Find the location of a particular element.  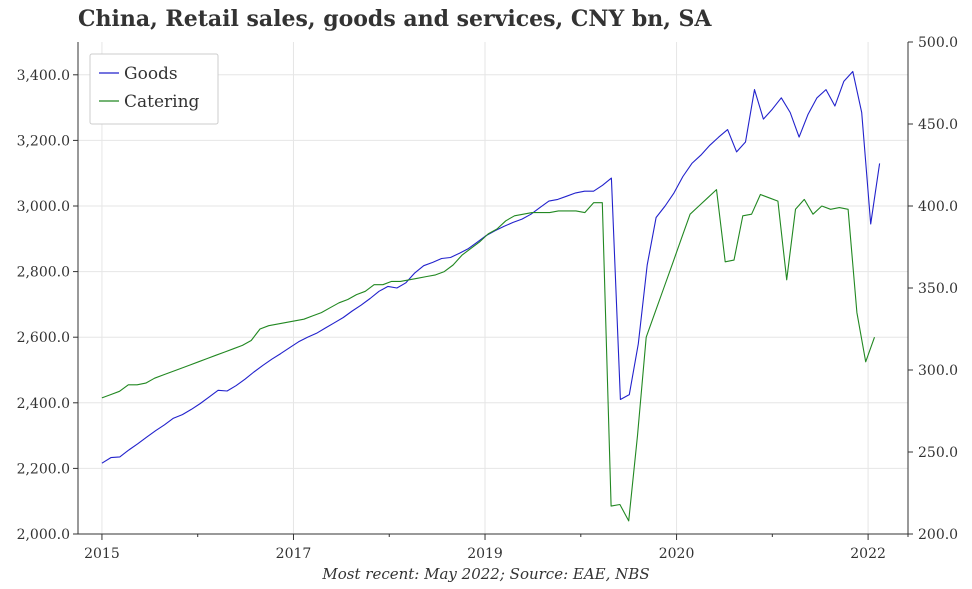

right-tick-label: 200.0 is located at coordinates (938, 535).